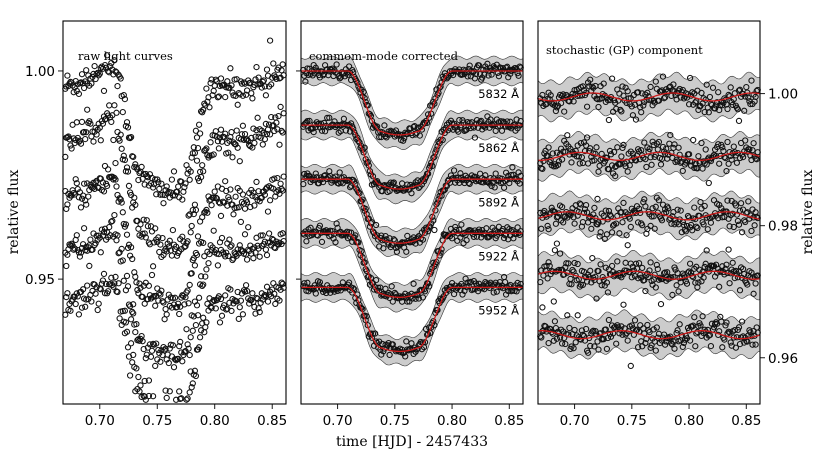  I want to click on gp-x-ticks: 0.70 0.75 0.80 0.85, so click(660, 416).